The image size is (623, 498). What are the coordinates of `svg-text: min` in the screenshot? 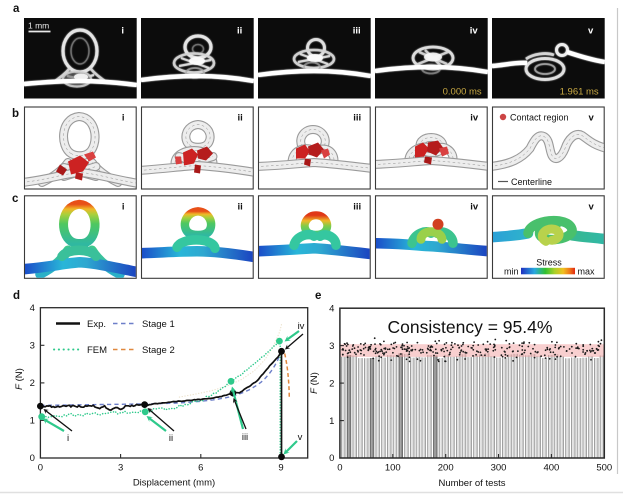 It's located at (511, 271).